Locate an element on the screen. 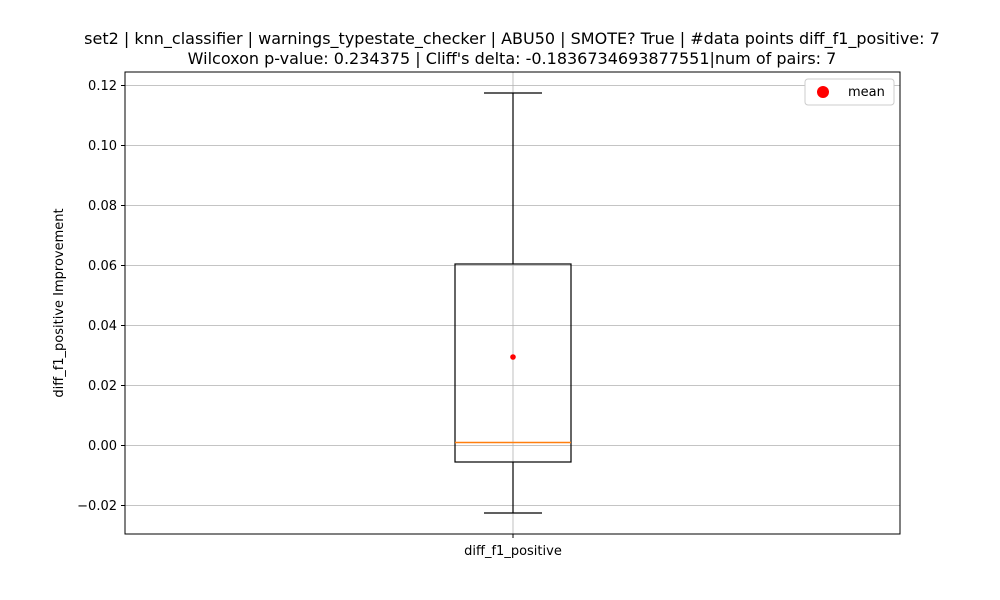 Image resolution: width=1000 pixels, height=600 pixels. mean-point is located at coordinates (513, 357).